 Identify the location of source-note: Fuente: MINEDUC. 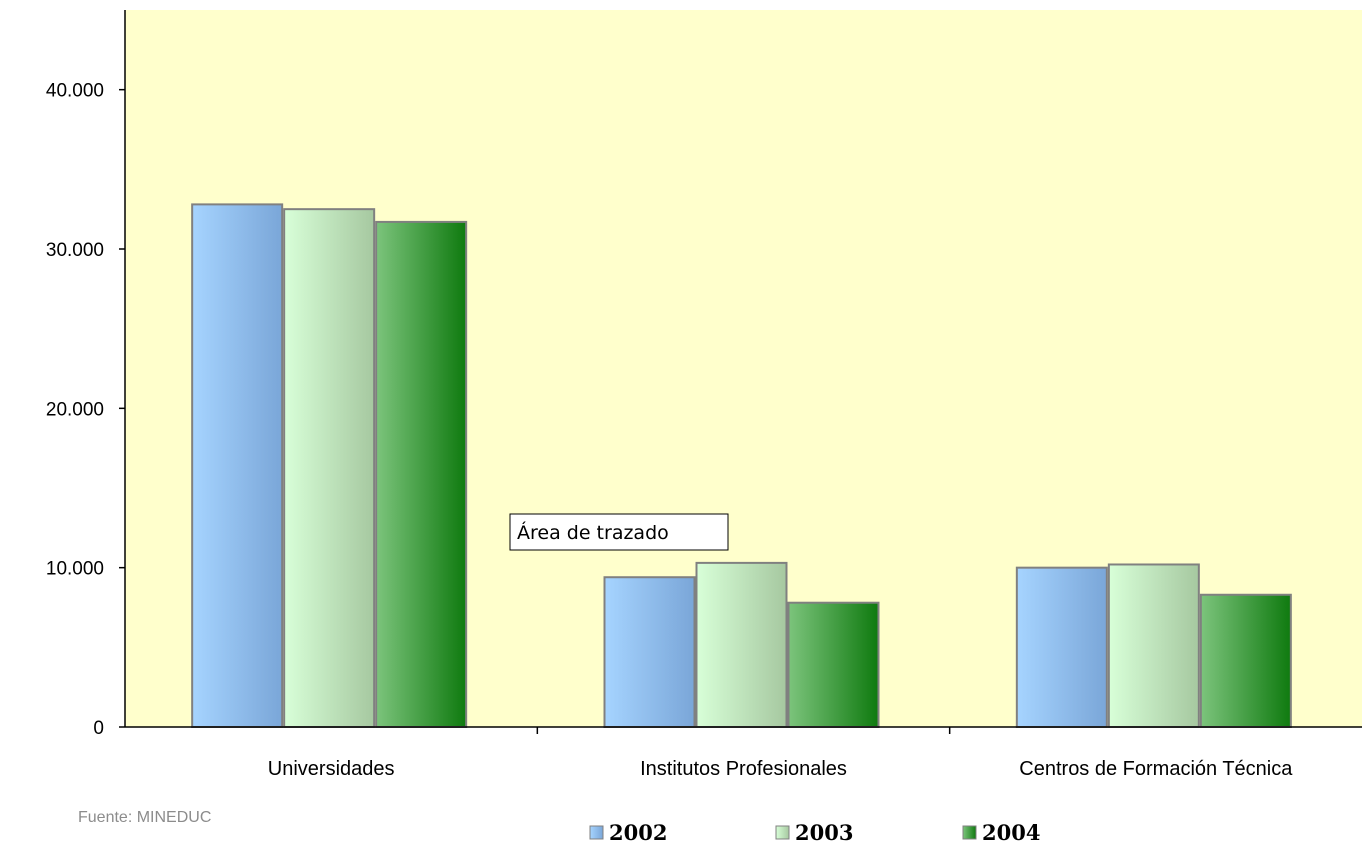
(144, 817).